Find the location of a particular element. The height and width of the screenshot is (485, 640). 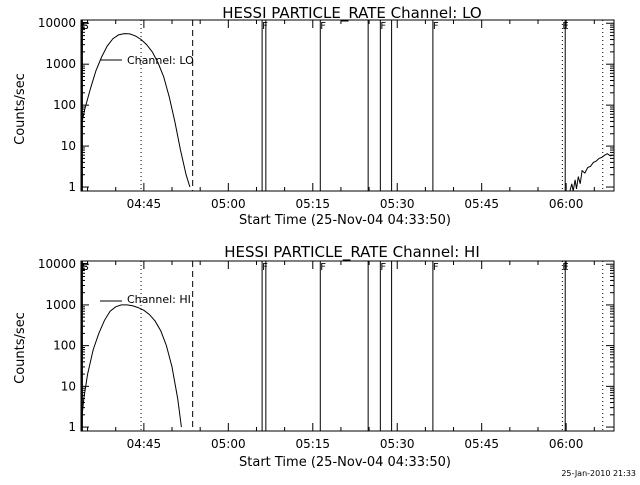

chart-title: HESSI PARTICLE_RATE Channel: LO is located at coordinates (351, 13).